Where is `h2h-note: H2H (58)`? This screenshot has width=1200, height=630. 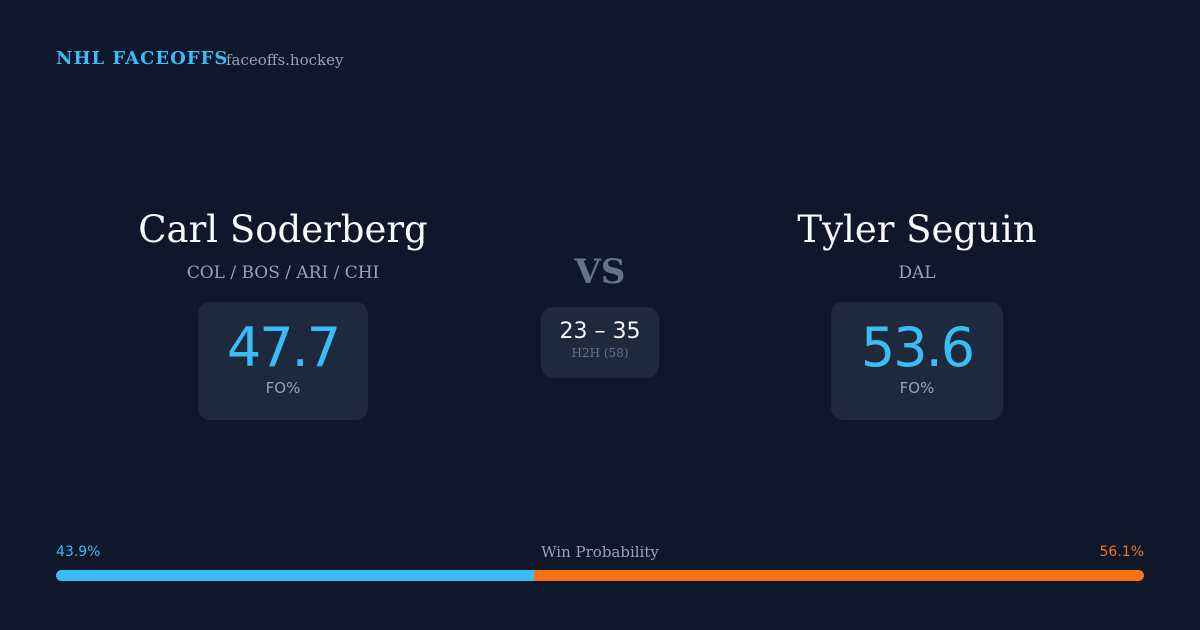
h2h-note: H2H (58) is located at coordinates (600, 353).